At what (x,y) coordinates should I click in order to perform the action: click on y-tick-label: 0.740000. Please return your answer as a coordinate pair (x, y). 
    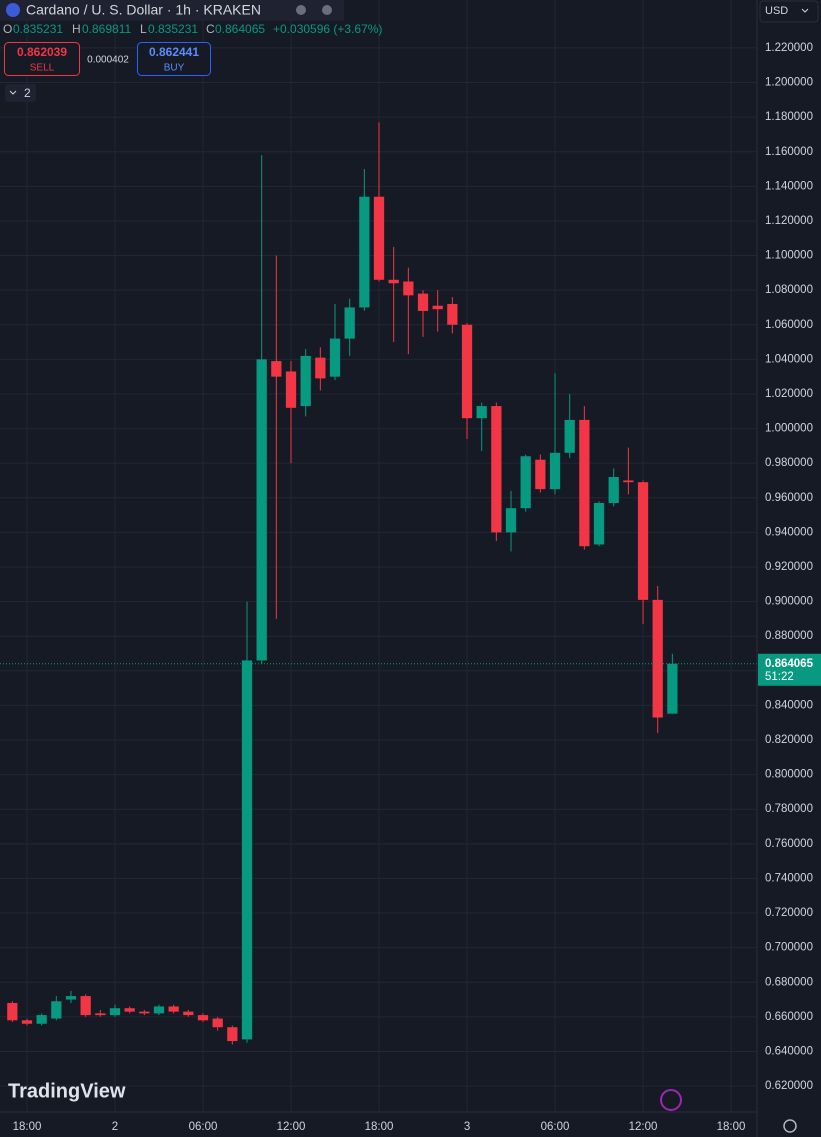
    Looking at the image, I should click on (789, 878).